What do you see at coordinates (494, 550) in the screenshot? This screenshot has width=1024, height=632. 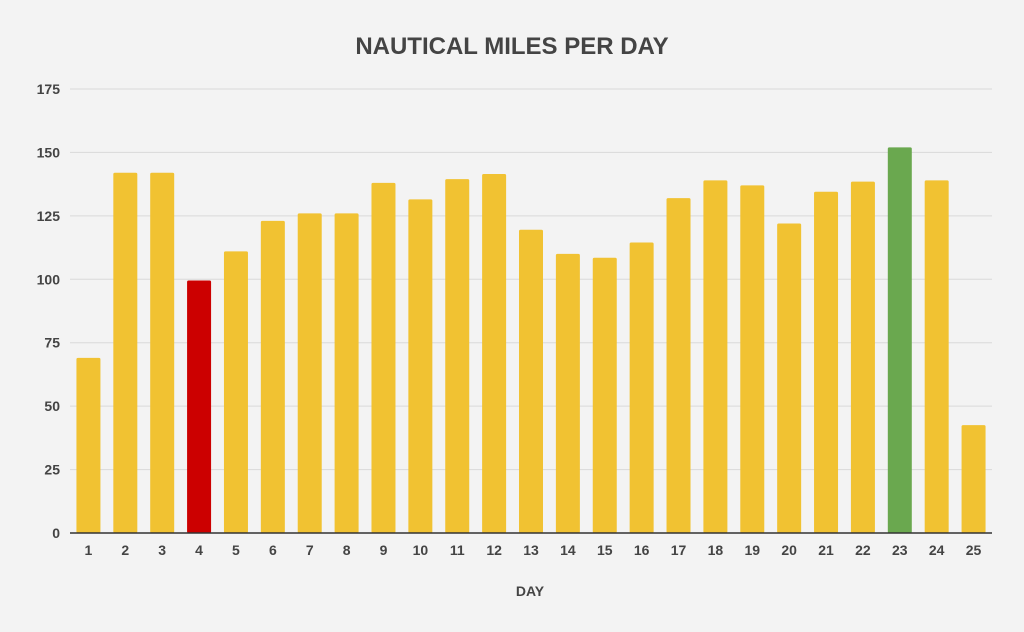 I see `x-tick-label: 12` at bounding box center [494, 550].